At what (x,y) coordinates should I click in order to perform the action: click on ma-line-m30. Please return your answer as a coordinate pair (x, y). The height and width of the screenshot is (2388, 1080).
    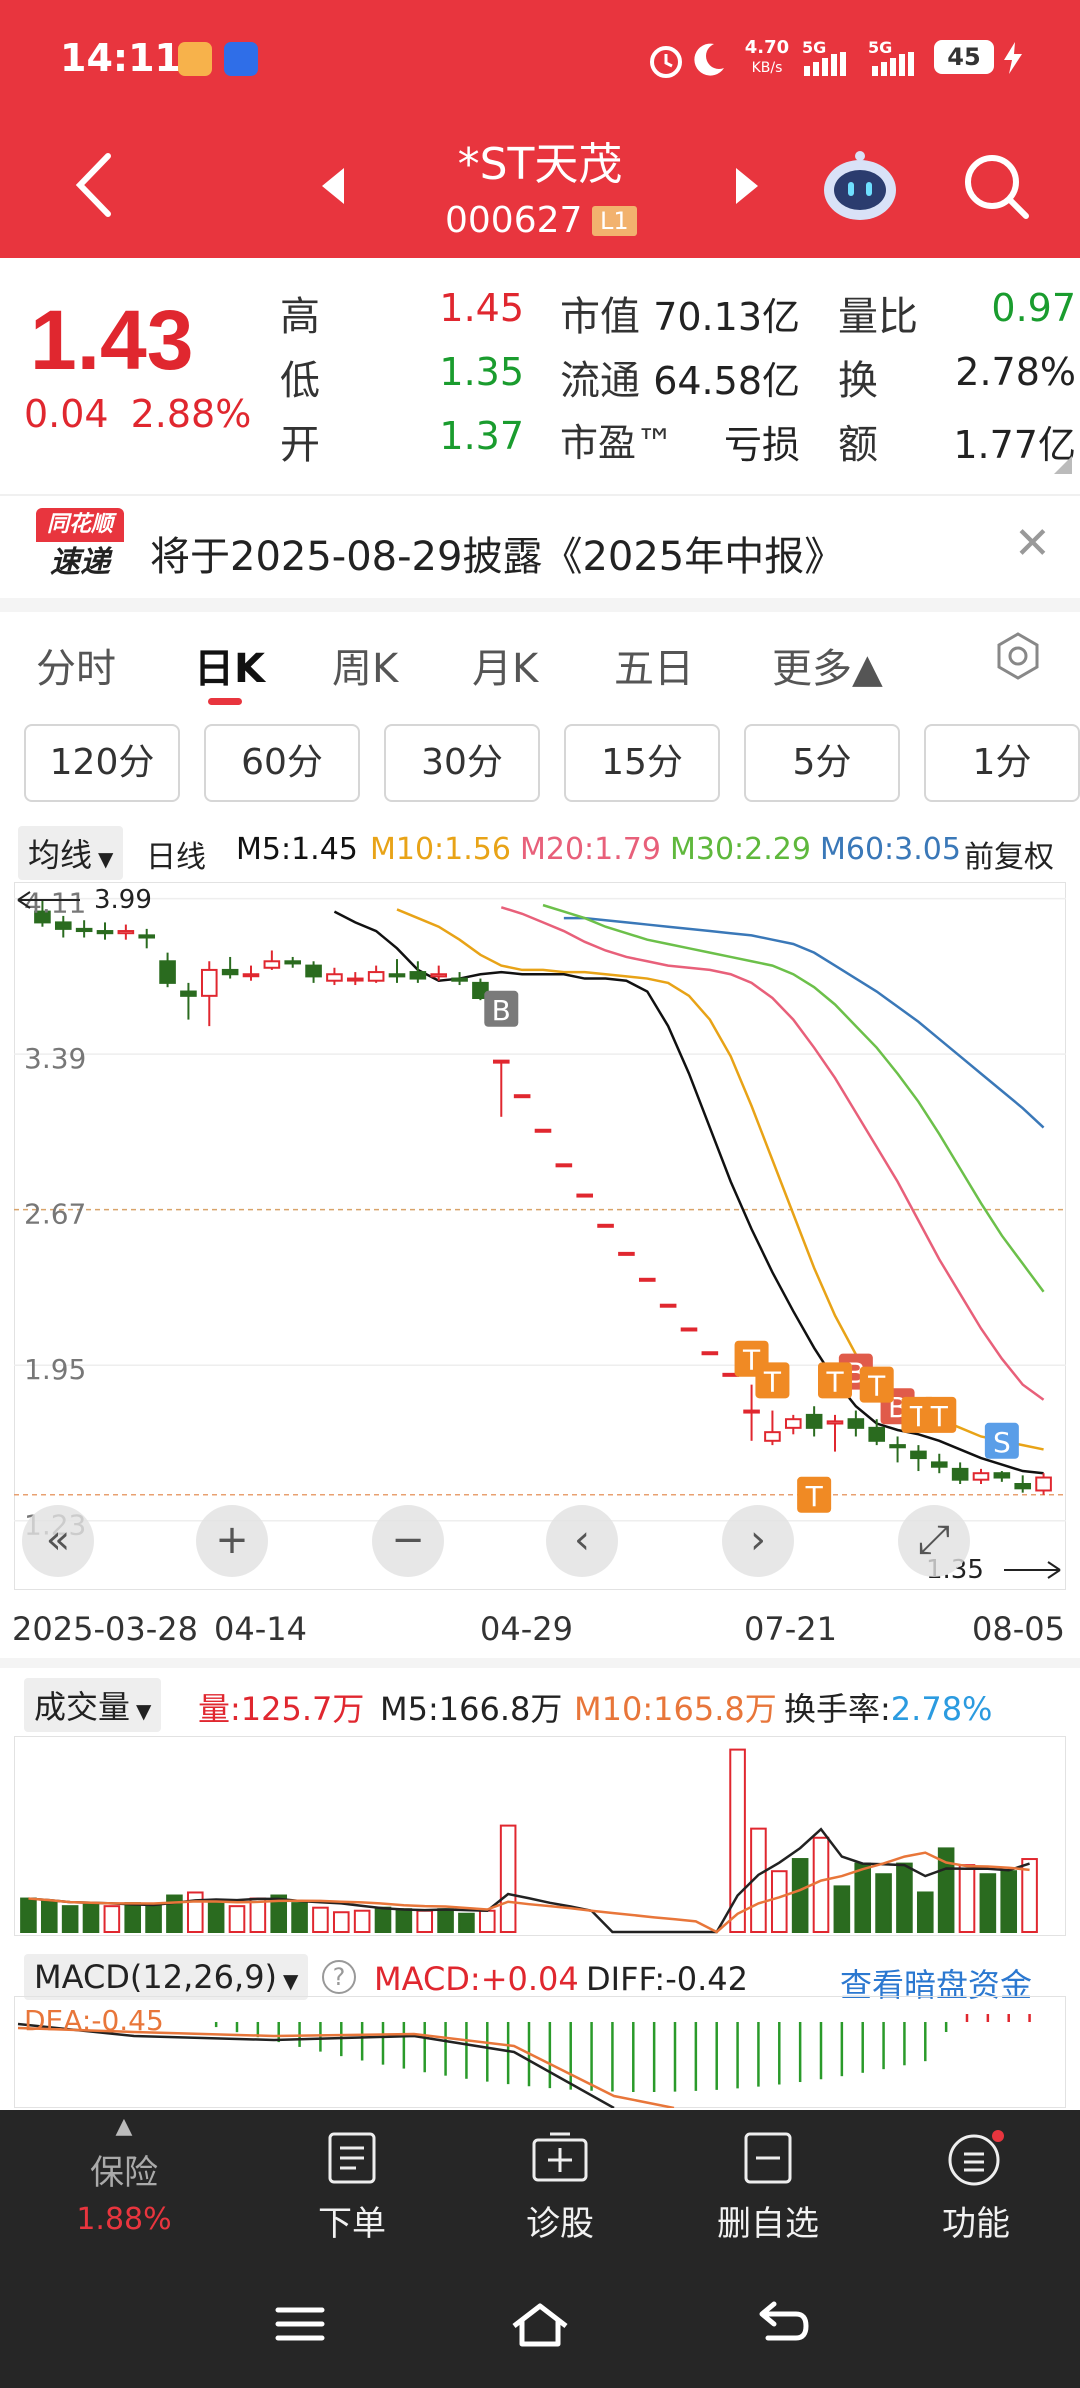
    Looking at the image, I should click on (793, 1098).